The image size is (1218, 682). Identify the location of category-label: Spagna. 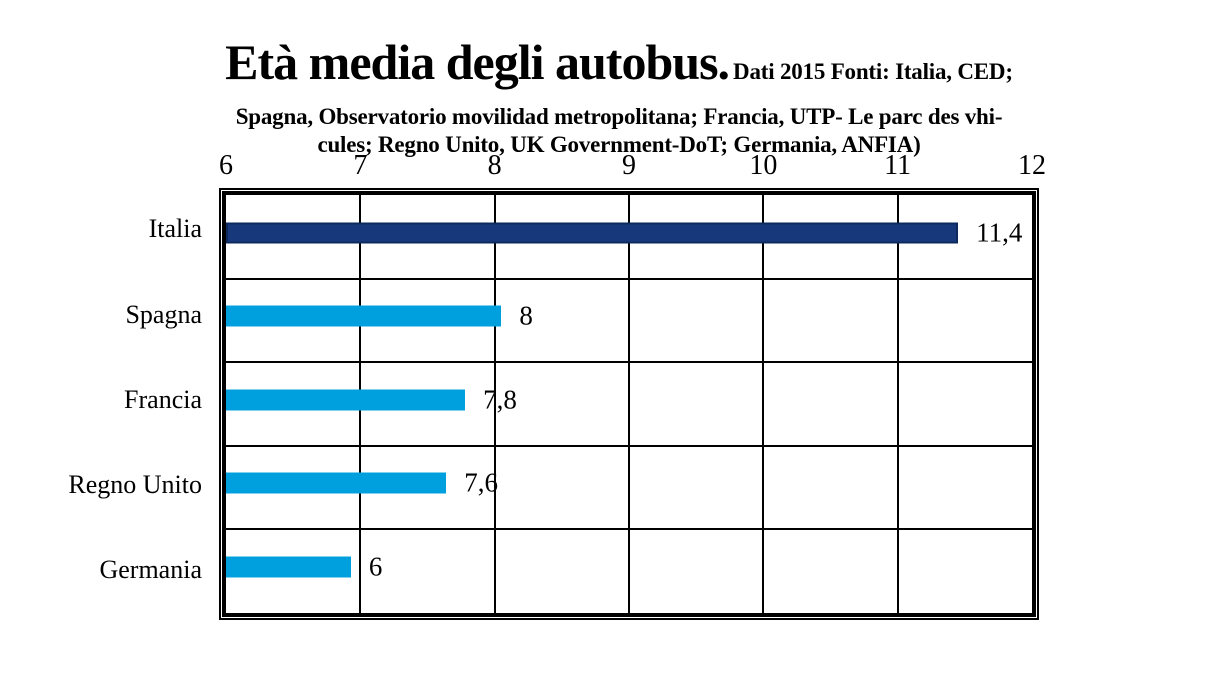
(163, 314).